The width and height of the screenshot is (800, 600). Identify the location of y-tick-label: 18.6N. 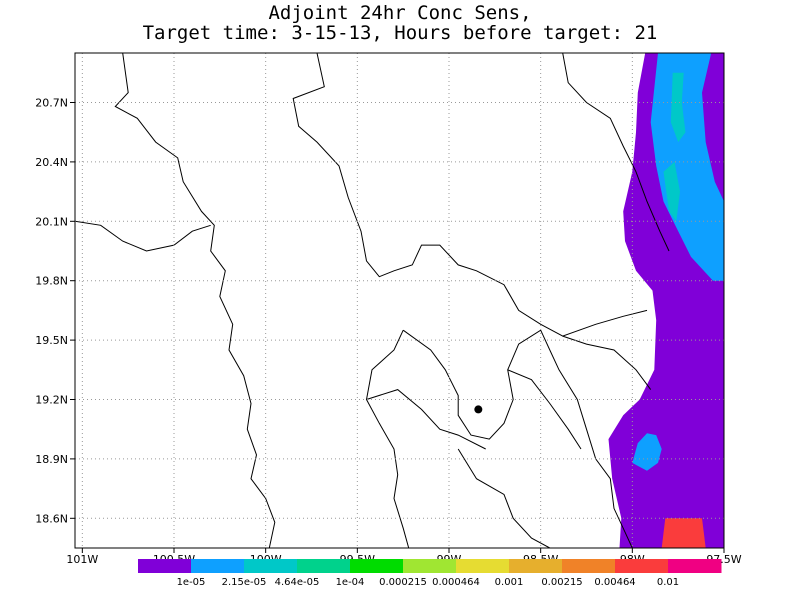
(51, 518).